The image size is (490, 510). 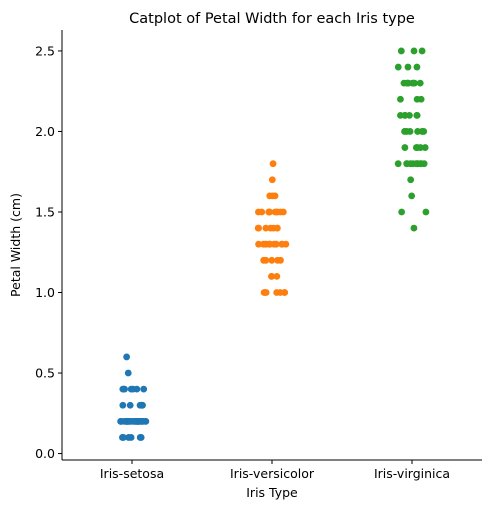 What do you see at coordinates (48, 252) in the screenshot?
I see `y-ticks: 0.0 0.5 1.0 1.5 2.0 2.5` at bounding box center [48, 252].